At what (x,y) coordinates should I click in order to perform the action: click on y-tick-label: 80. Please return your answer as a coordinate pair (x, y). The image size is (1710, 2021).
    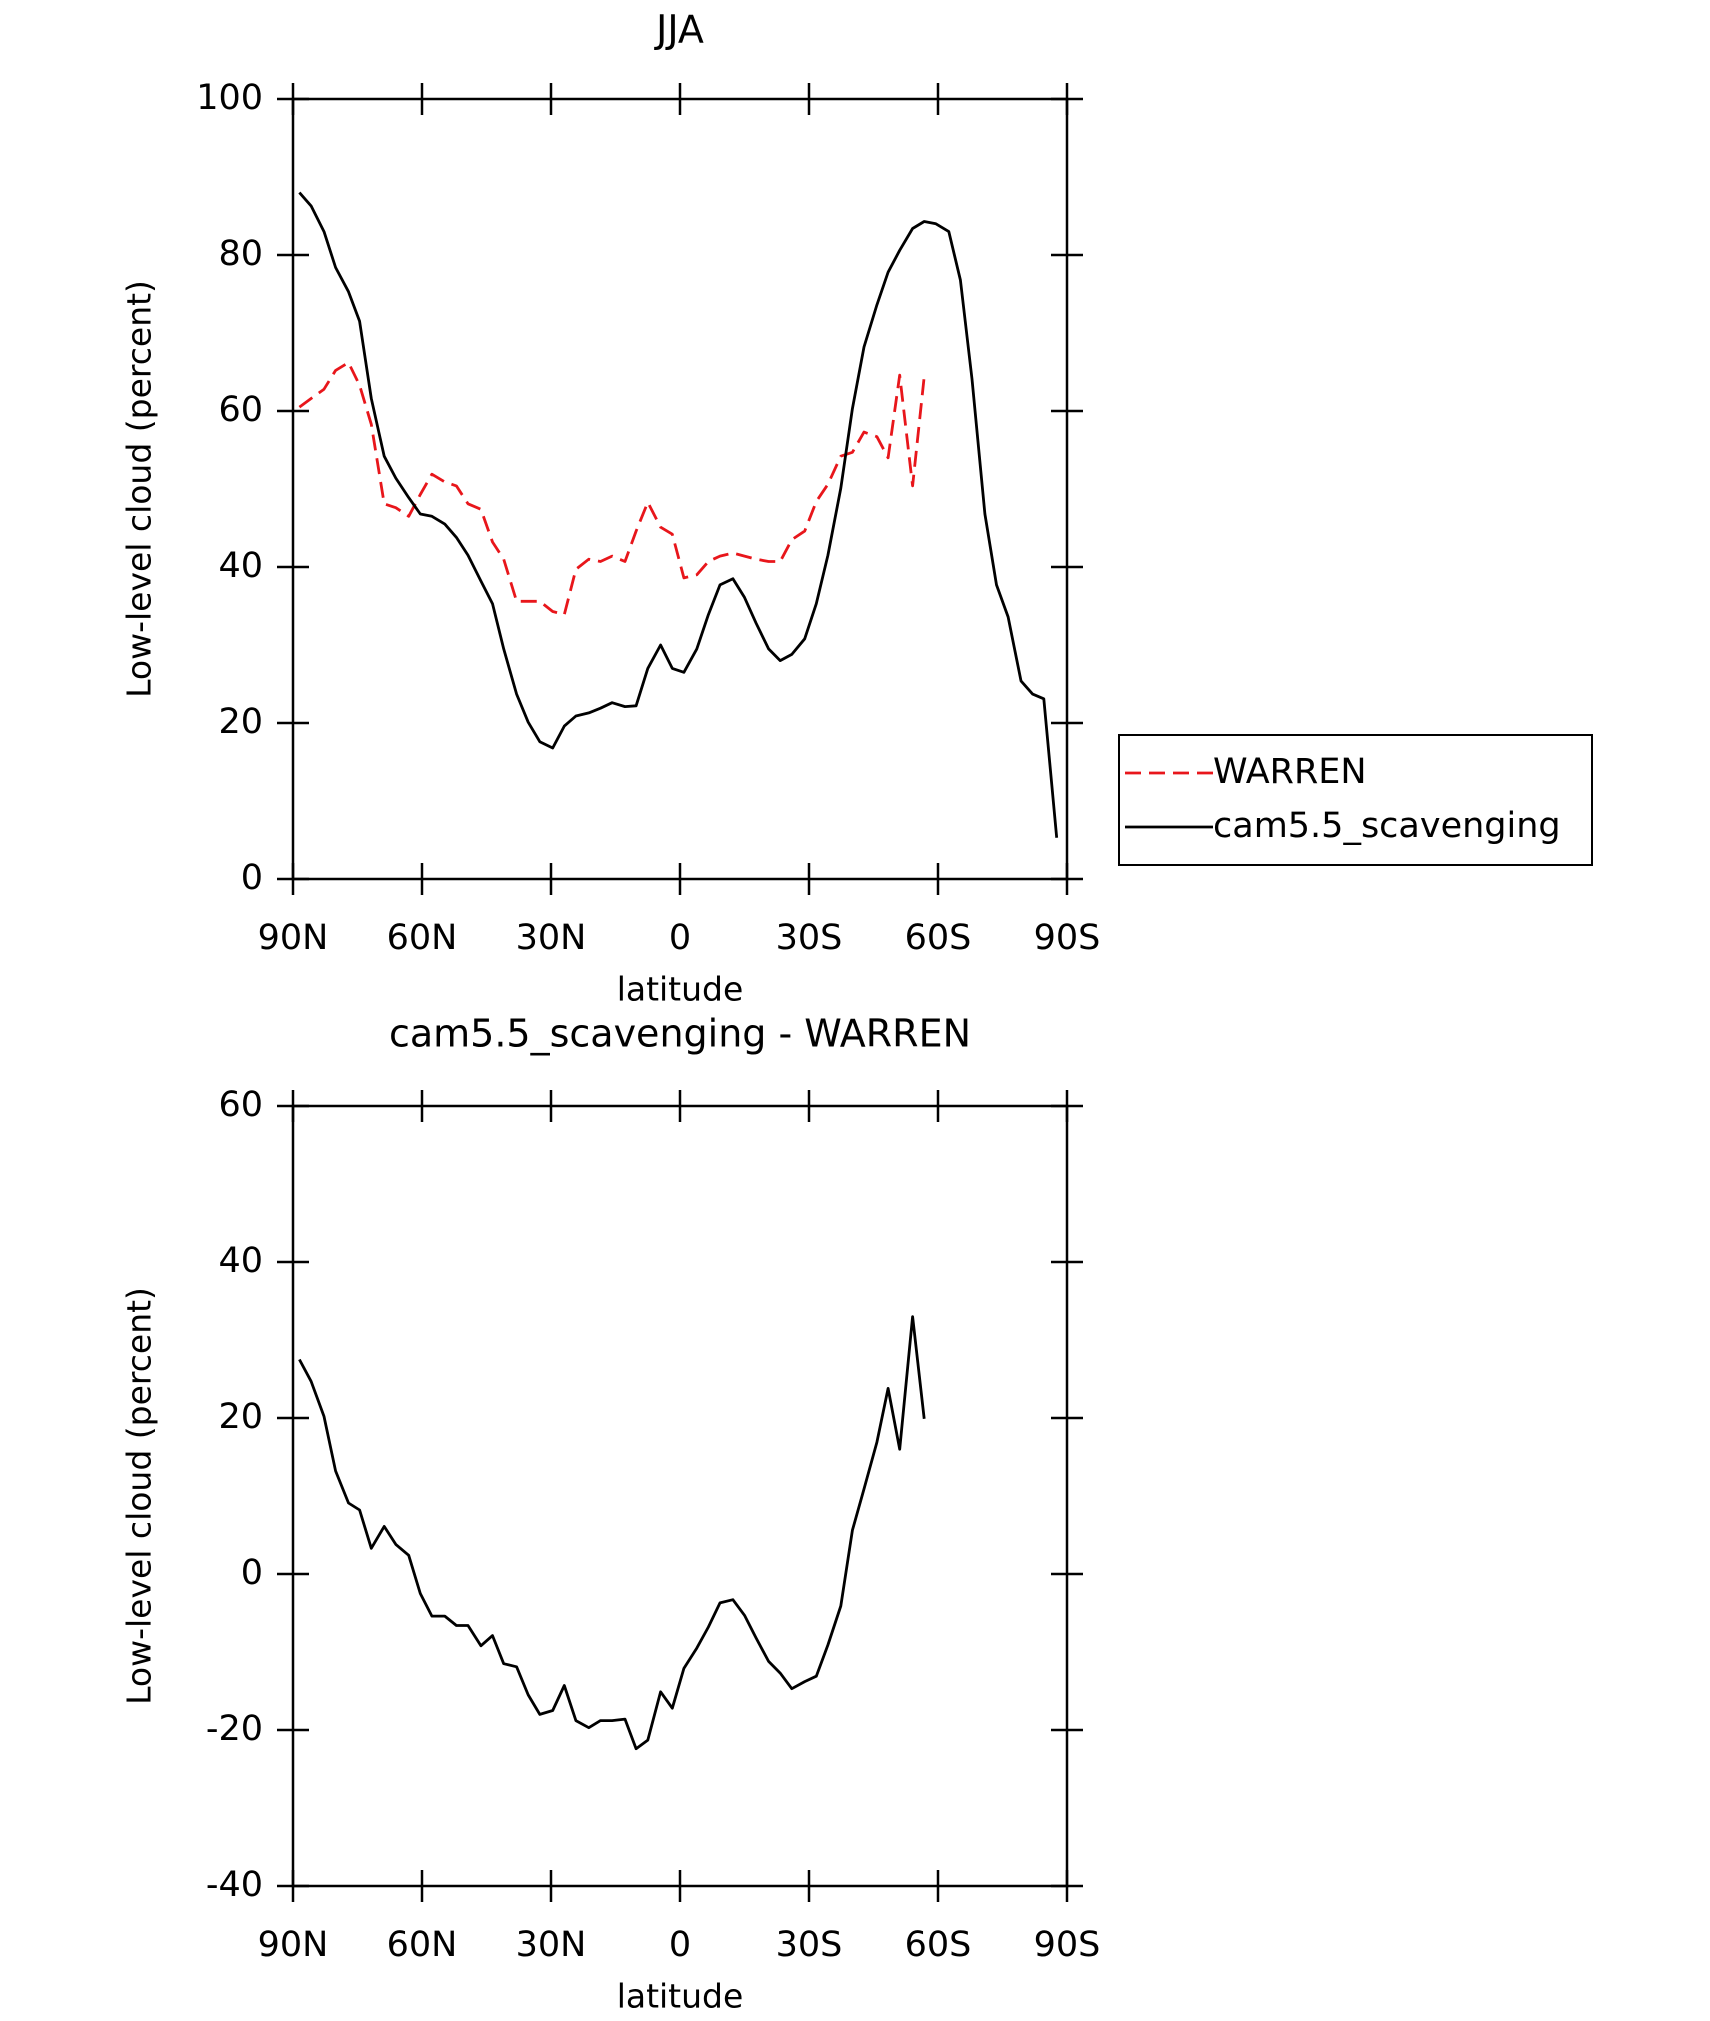
    Looking at the image, I should click on (240, 254).